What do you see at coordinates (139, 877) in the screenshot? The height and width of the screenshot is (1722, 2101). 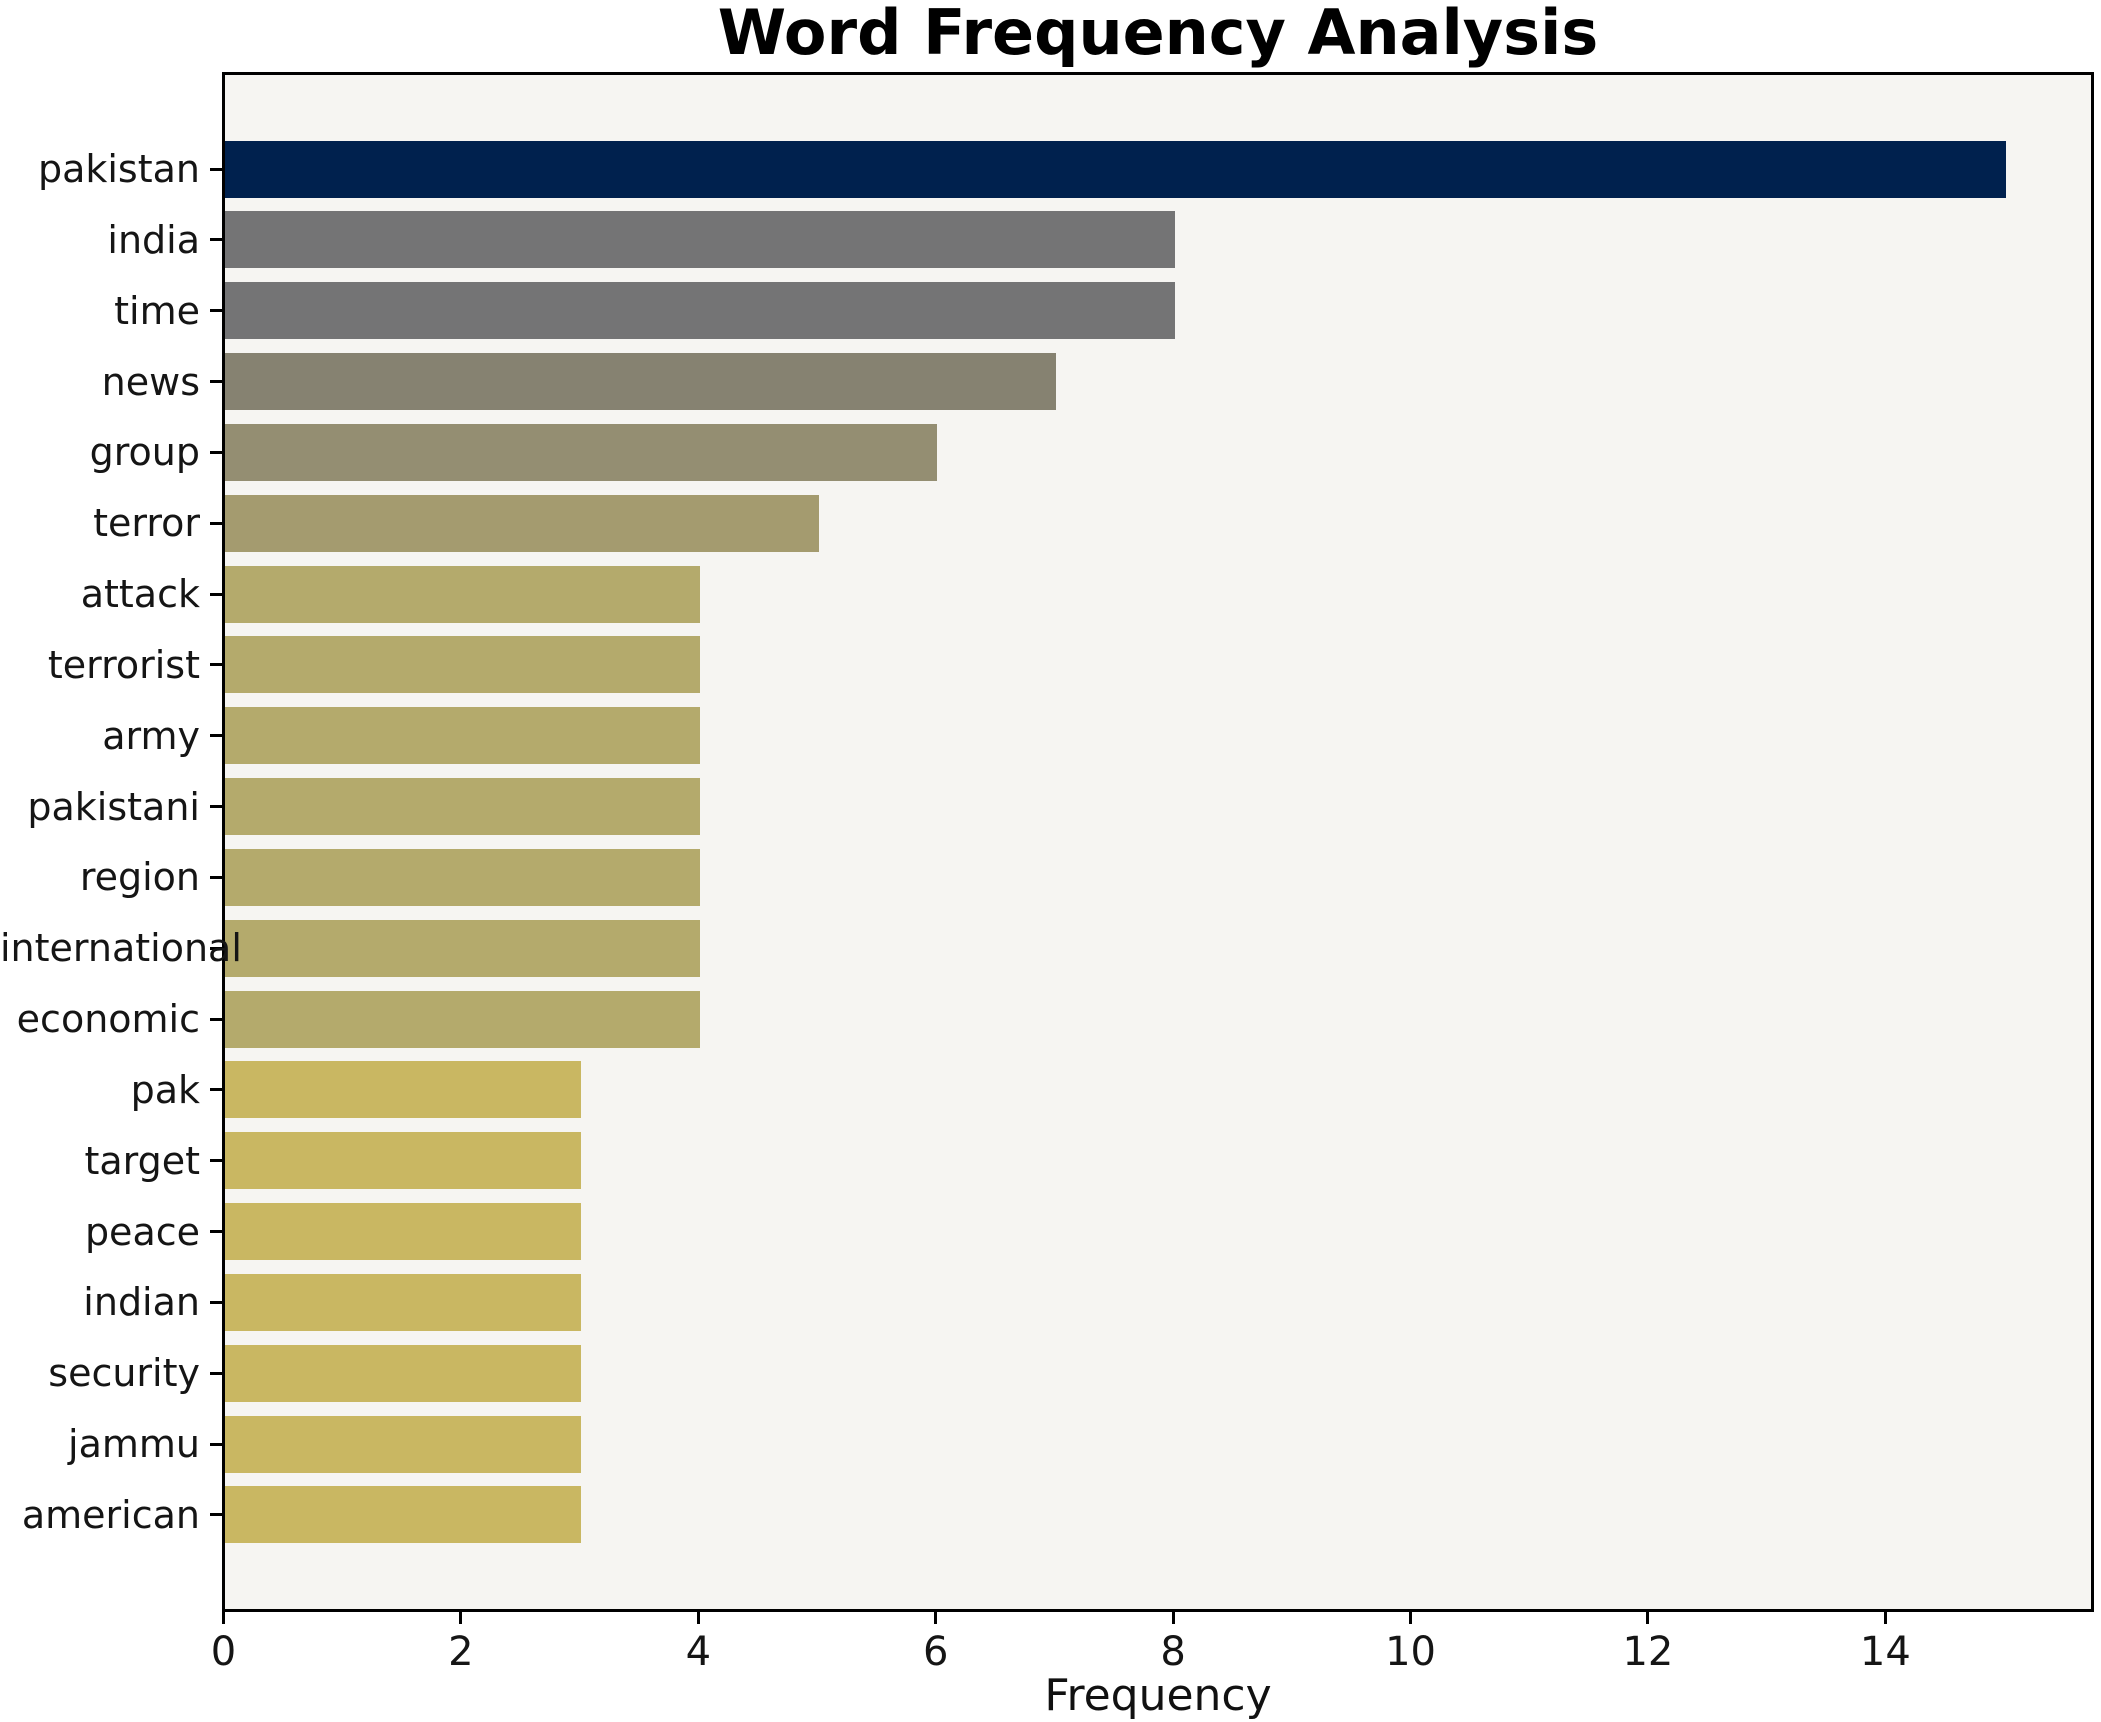 I see `y-tick-label: region` at bounding box center [139, 877].